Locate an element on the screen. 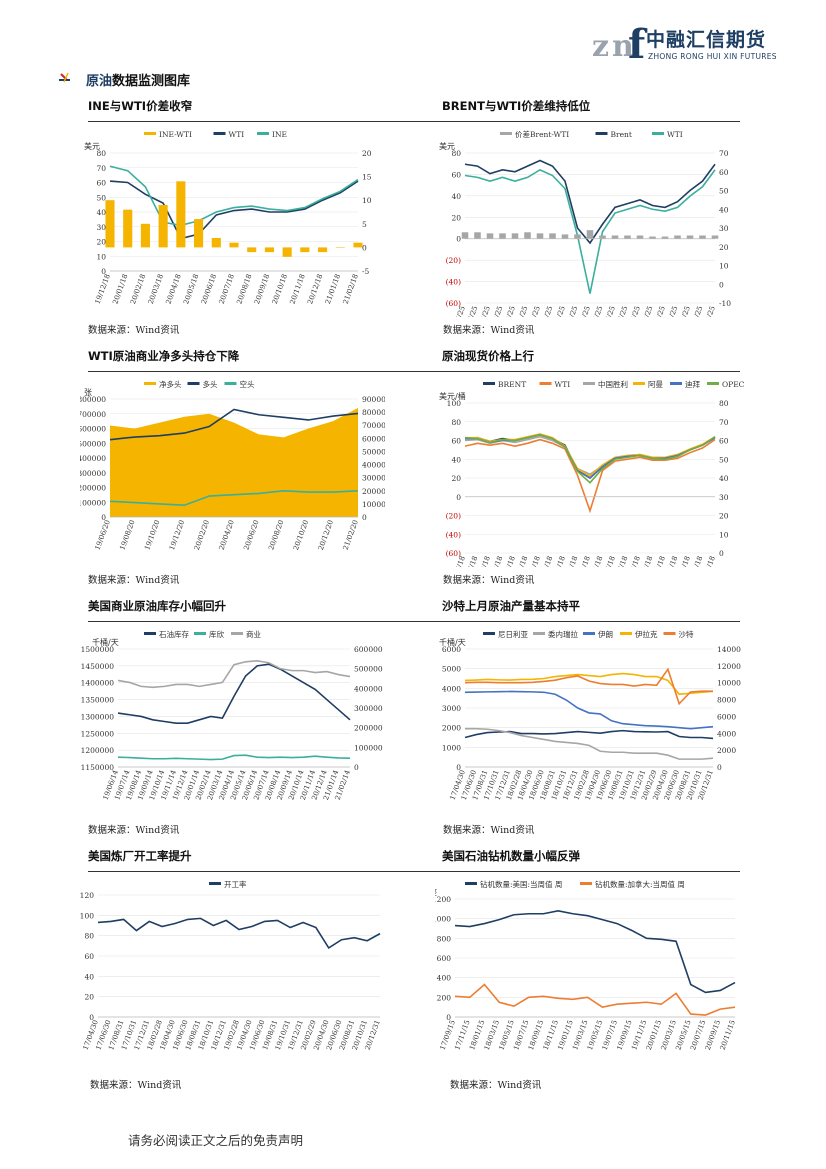 The width and height of the screenshot is (826, 1169). y-tick-label: 10 is located at coordinates (101, 256).